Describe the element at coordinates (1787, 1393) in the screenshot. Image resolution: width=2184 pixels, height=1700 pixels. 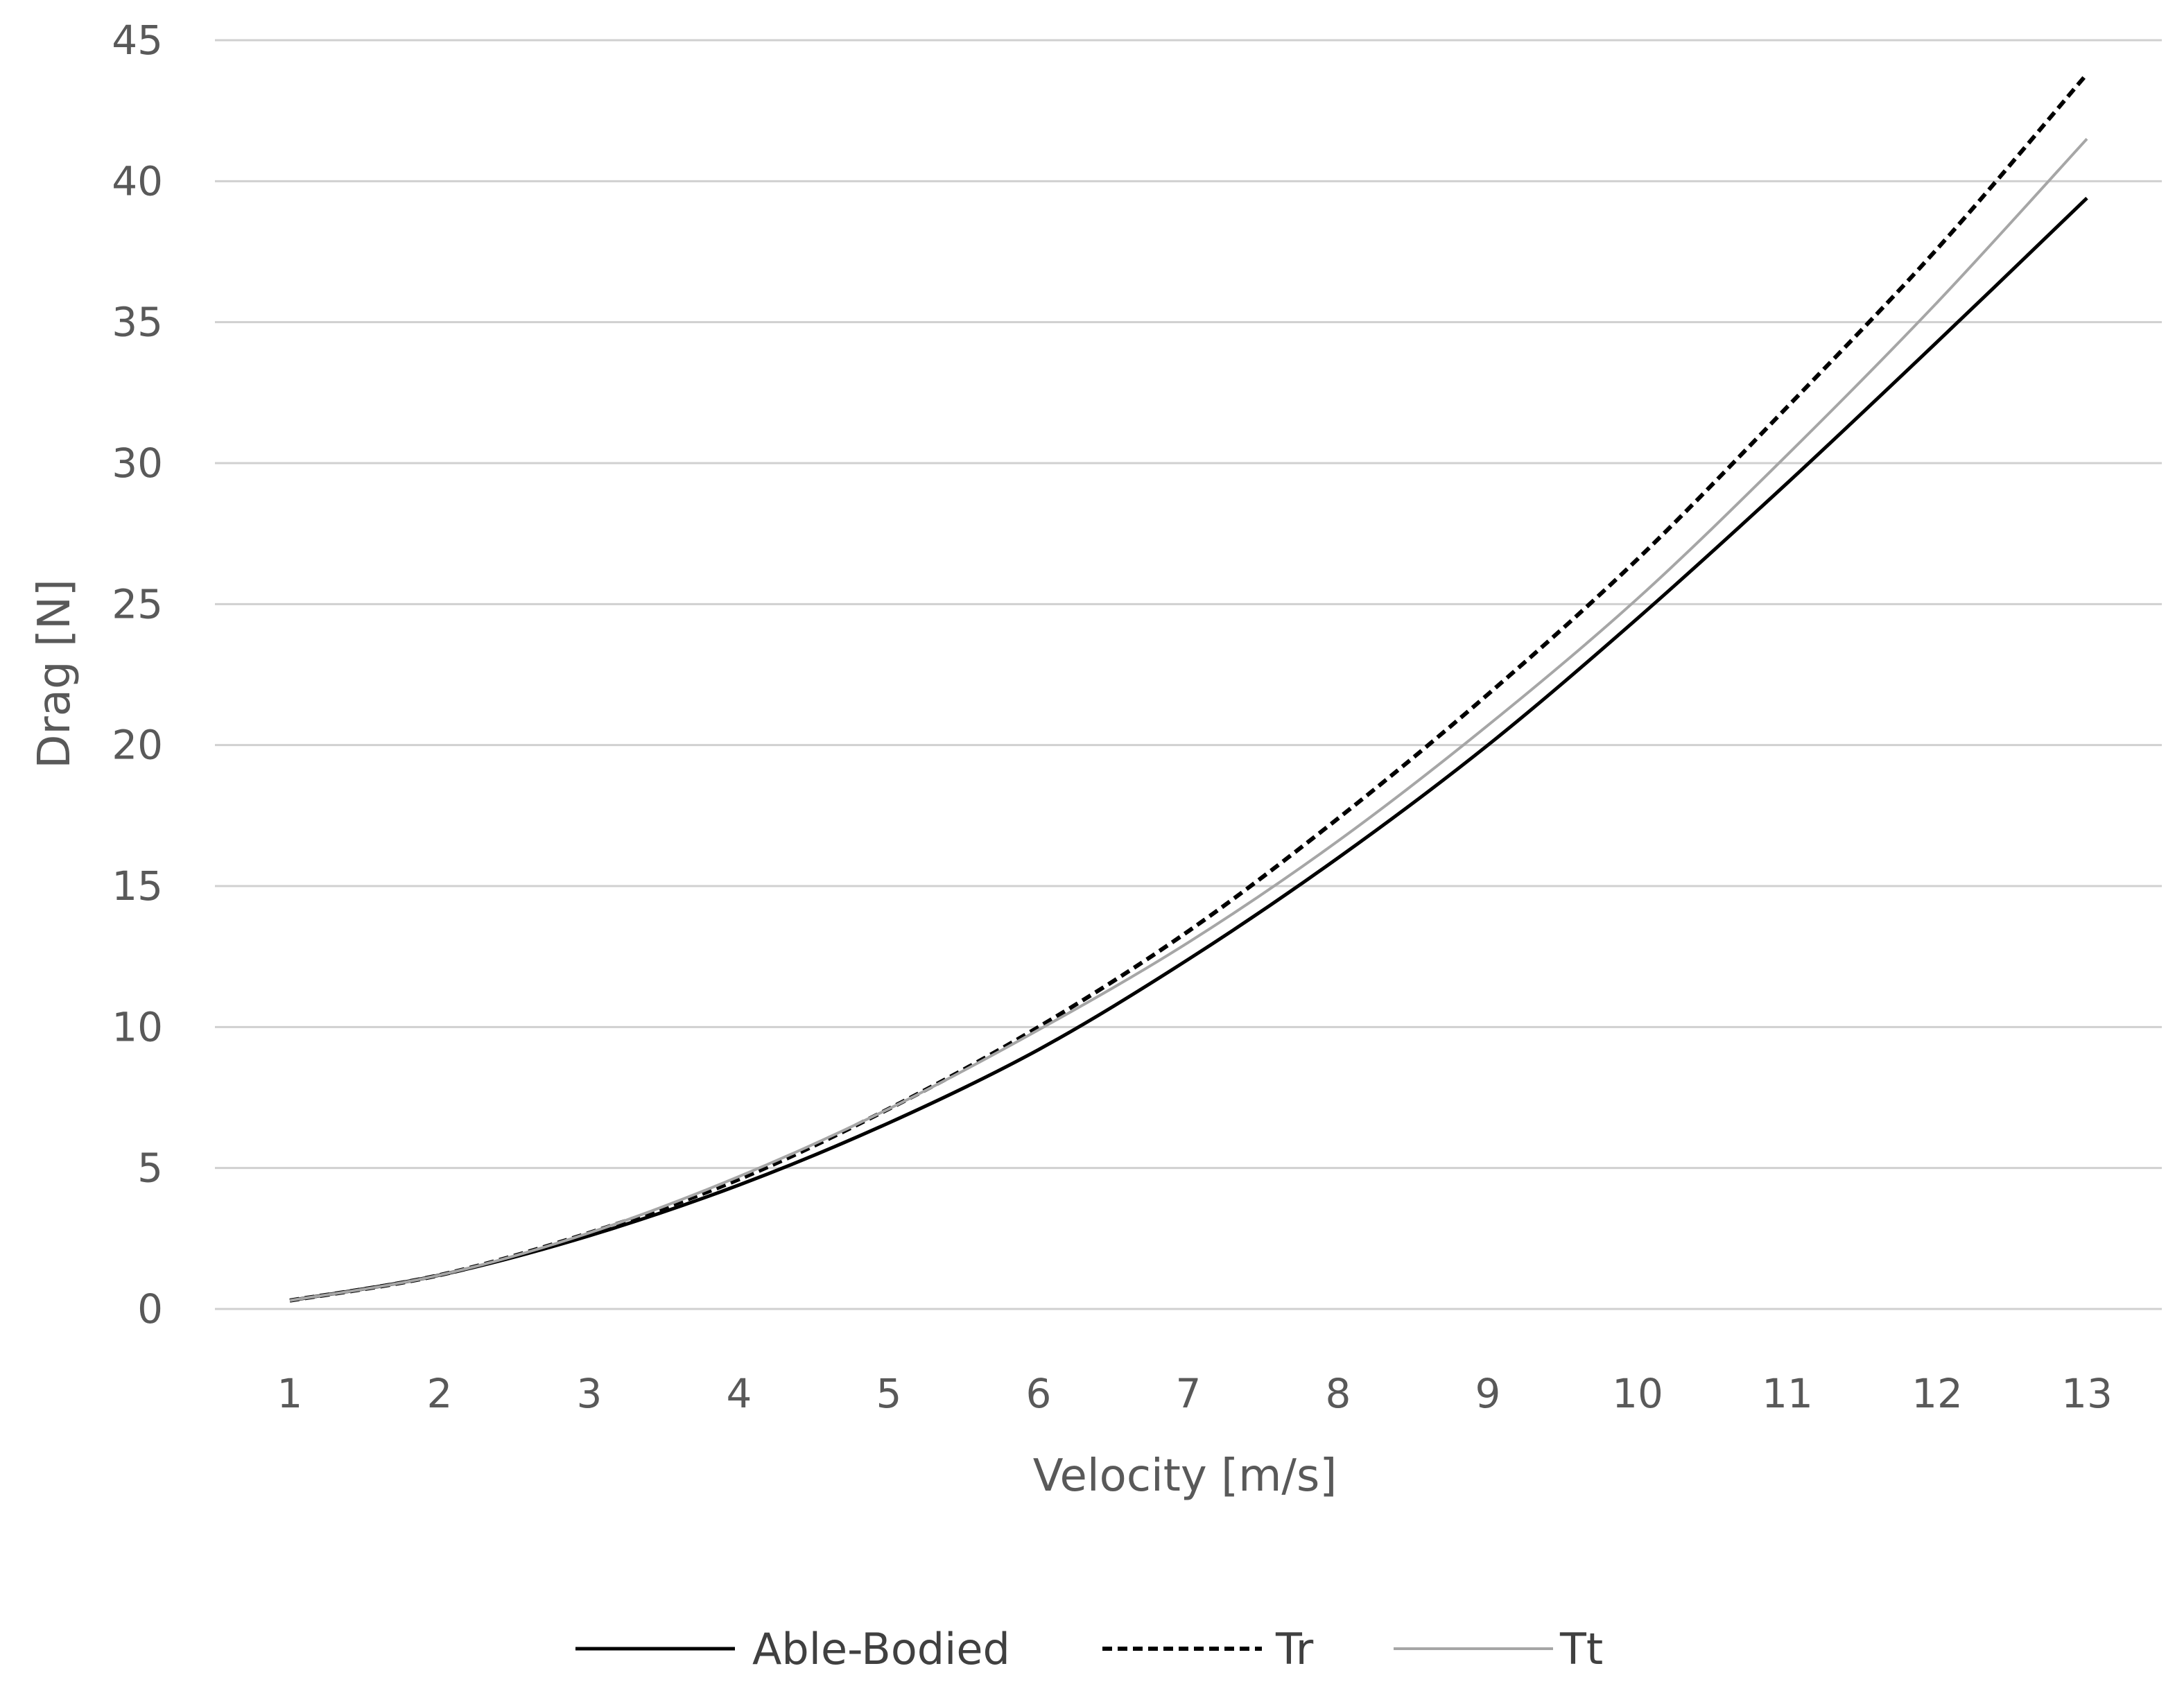
I see `x-tick-label: 11` at that location.